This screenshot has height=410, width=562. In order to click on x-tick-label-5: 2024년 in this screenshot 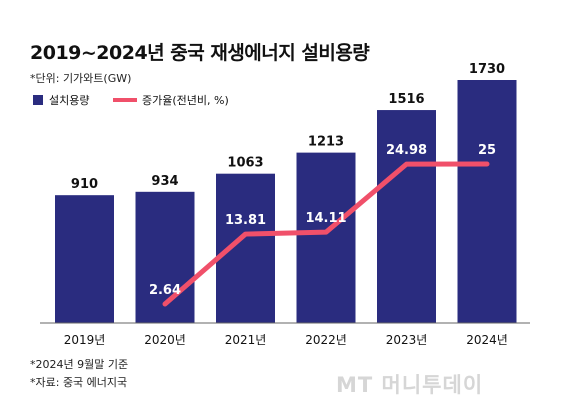, I will do `click(487, 340)`.